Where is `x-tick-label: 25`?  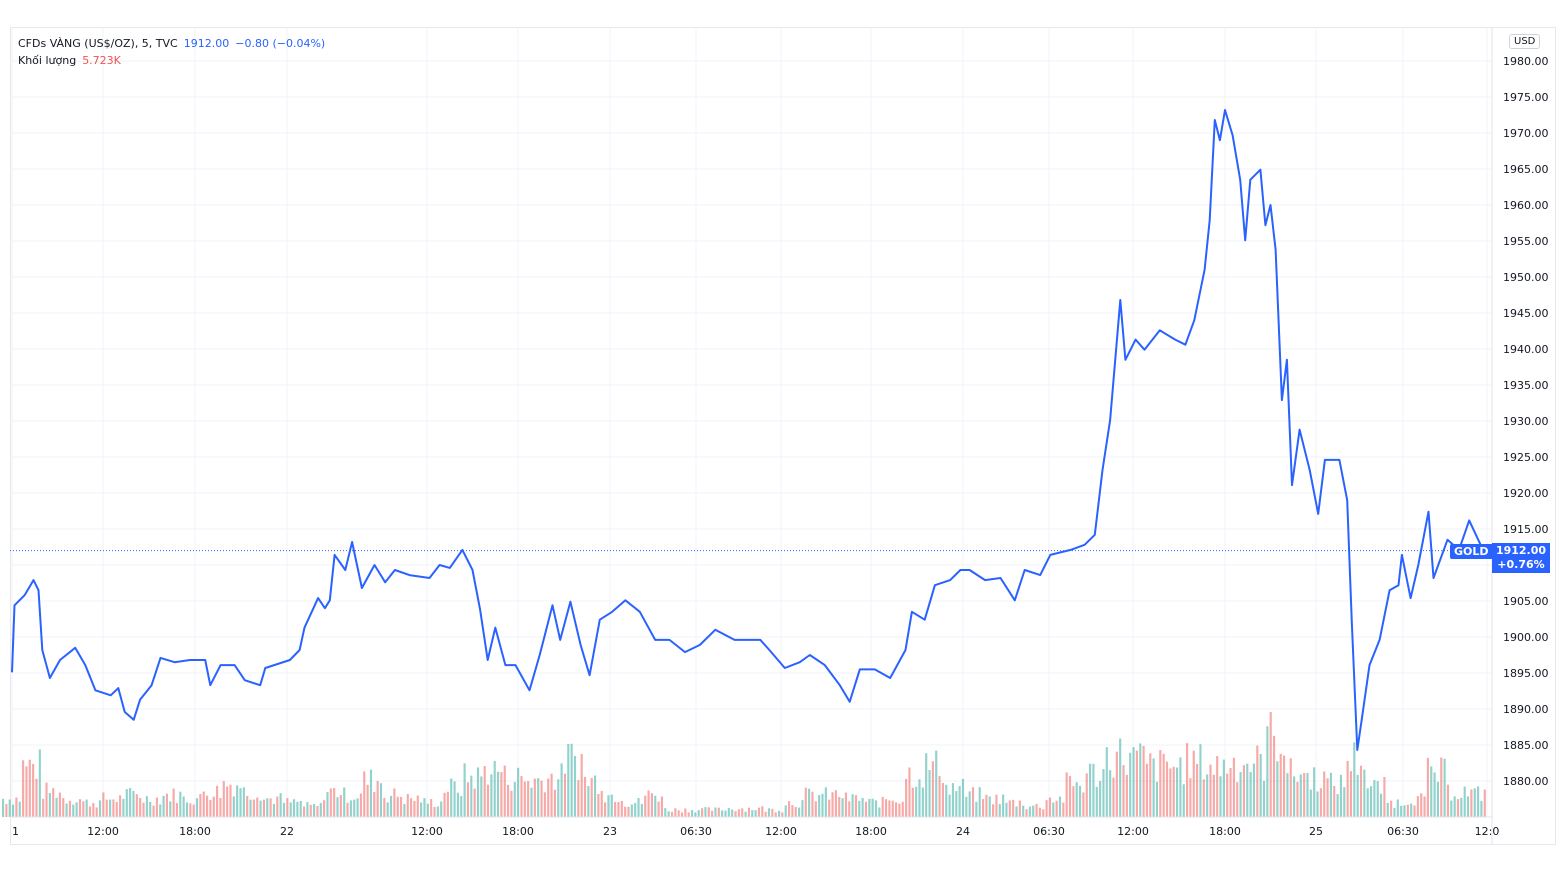 x-tick-label: 25 is located at coordinates (1316, 831).